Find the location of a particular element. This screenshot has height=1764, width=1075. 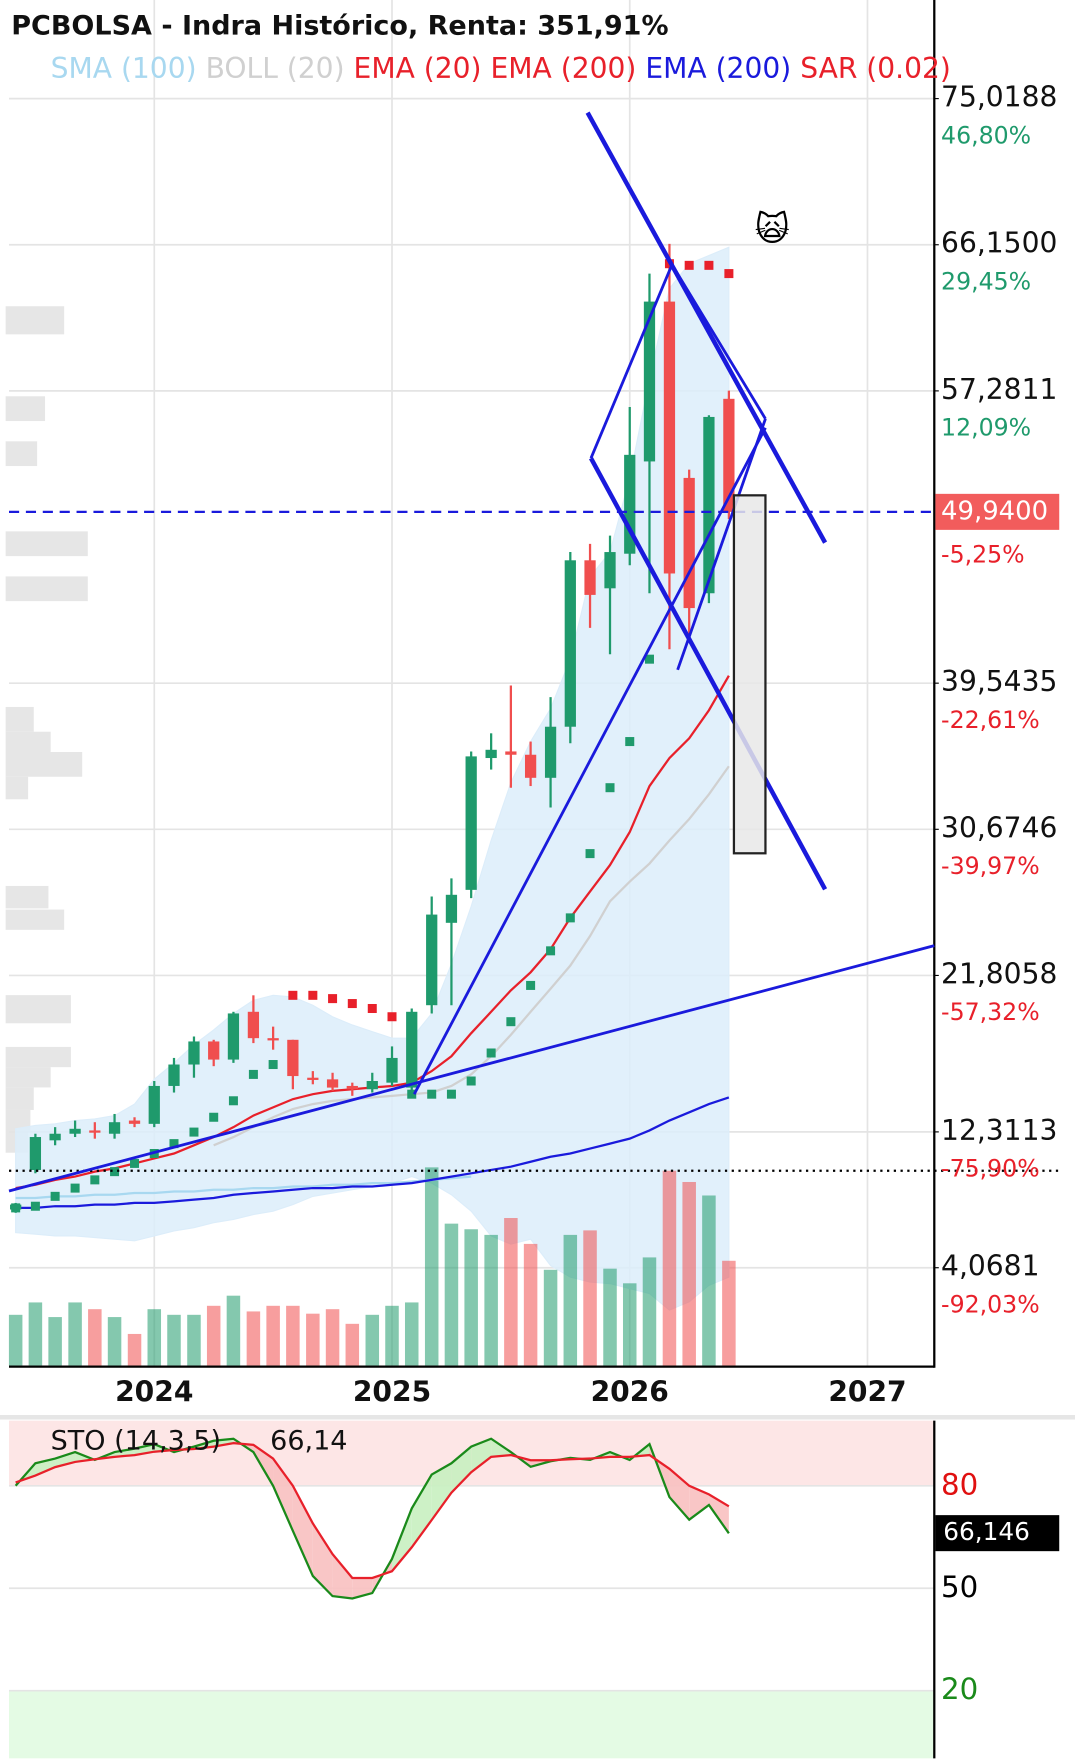

y-tick-label: 30,6746 is located at coordinates (999, 827).